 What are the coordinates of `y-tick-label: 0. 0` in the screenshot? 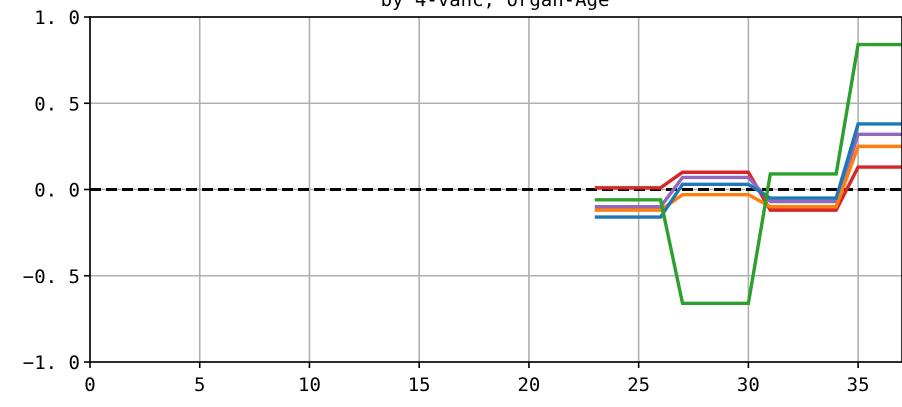 It's located at (57, 191).